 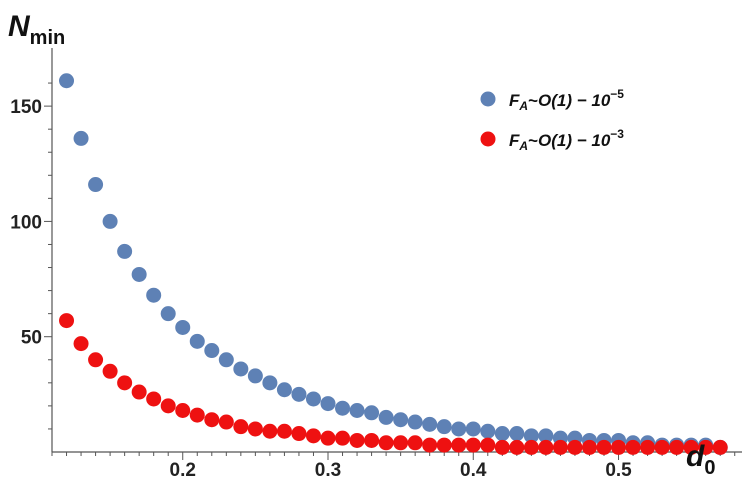 What do you see at coordinates (618, 470) in the screenshot?
I see `x-tick-label: 0.5` at bounding box center [618, 470].